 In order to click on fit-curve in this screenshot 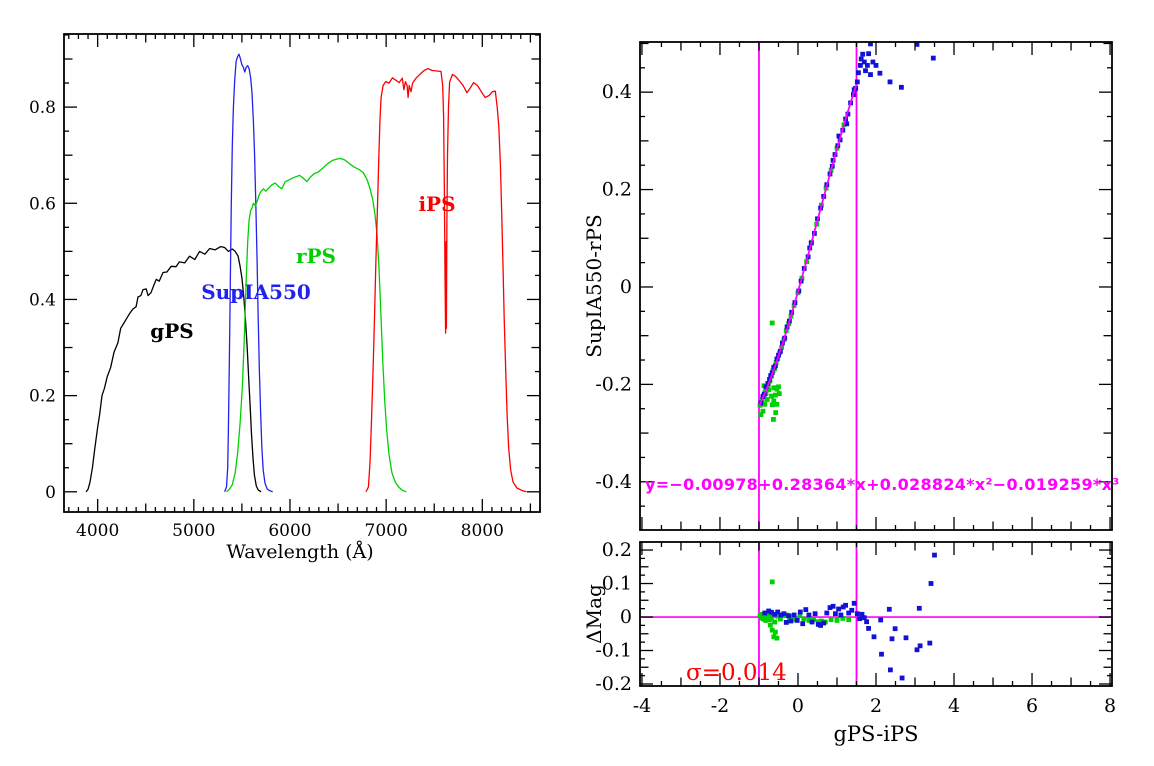, I will do `click(808, 245)`.